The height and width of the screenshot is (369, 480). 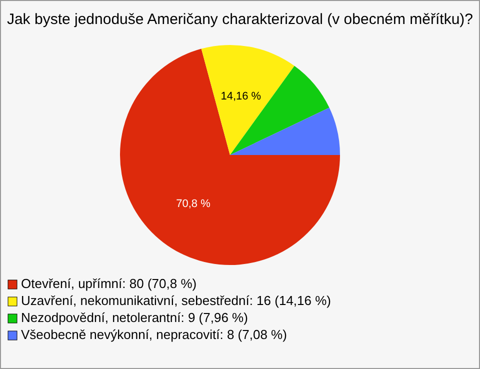 What do you see at coordinates (154, 334) in the screenshot?
I see `legend-label: Všeobecně nevýkonní, nepracovití: 8 (7,08 %)` at bounding box center [154, 334].